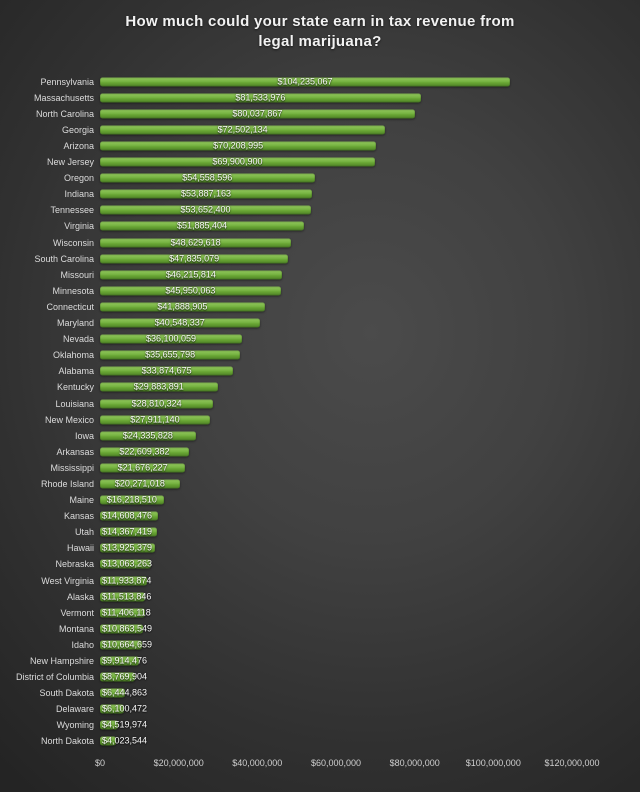 This screenshot has height=792, width=640. Describe the element at coordinates (336, 420) in the screenshot. I see `bar-track: $27,911,140` at that location.